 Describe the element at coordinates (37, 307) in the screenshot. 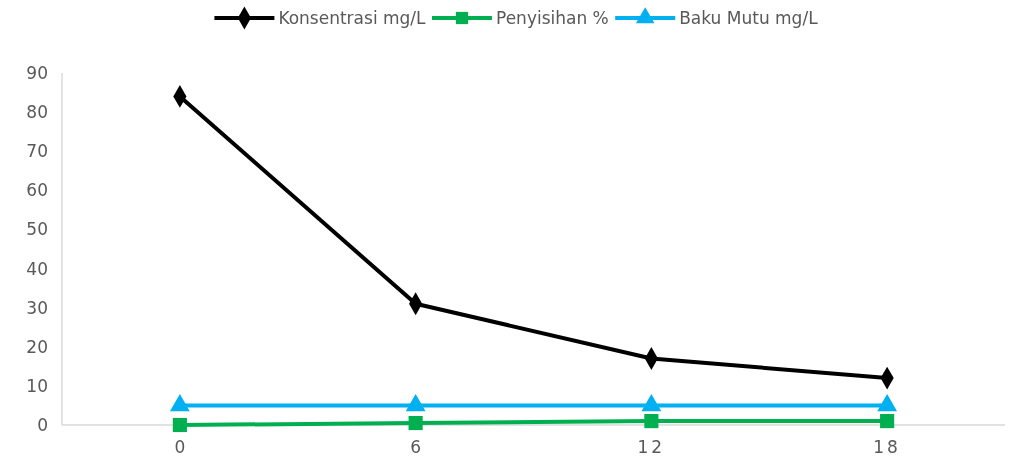

I see `y-tick-label: 30` at that location.